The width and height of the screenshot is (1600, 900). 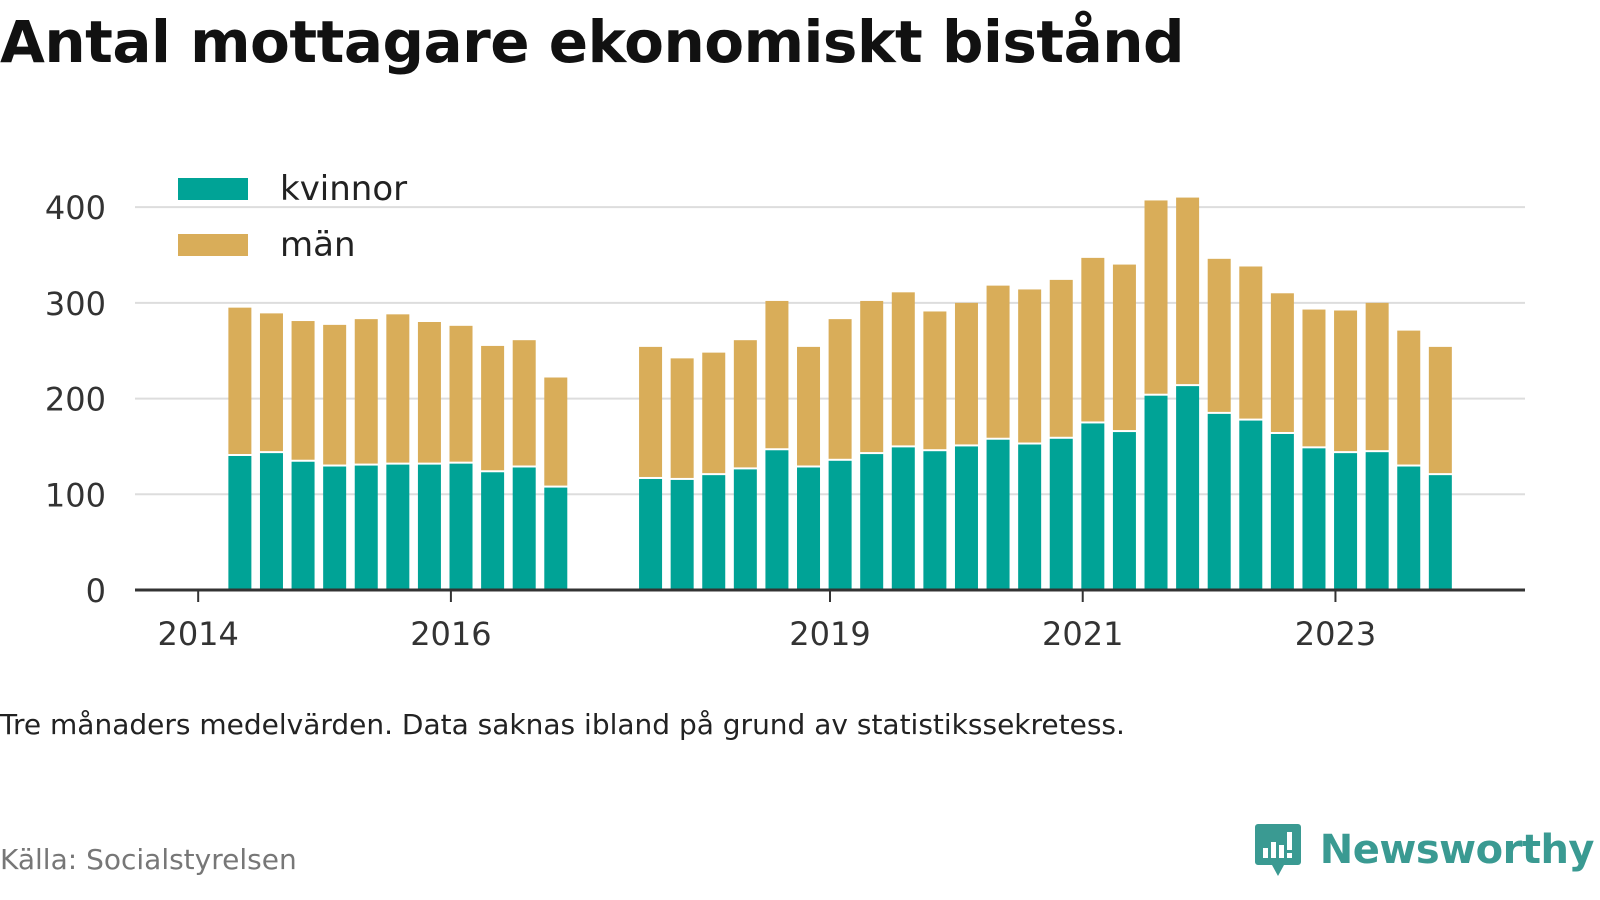 What do you see at coordinates (829, 634) in the screenshot?
I see `x-tick-label: 2019` at bounding box center [829, 634].